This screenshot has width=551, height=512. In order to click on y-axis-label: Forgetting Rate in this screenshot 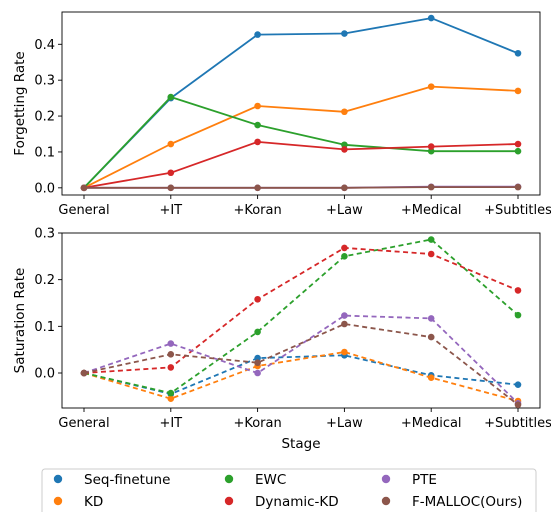, I will do `click(20, 103)`.